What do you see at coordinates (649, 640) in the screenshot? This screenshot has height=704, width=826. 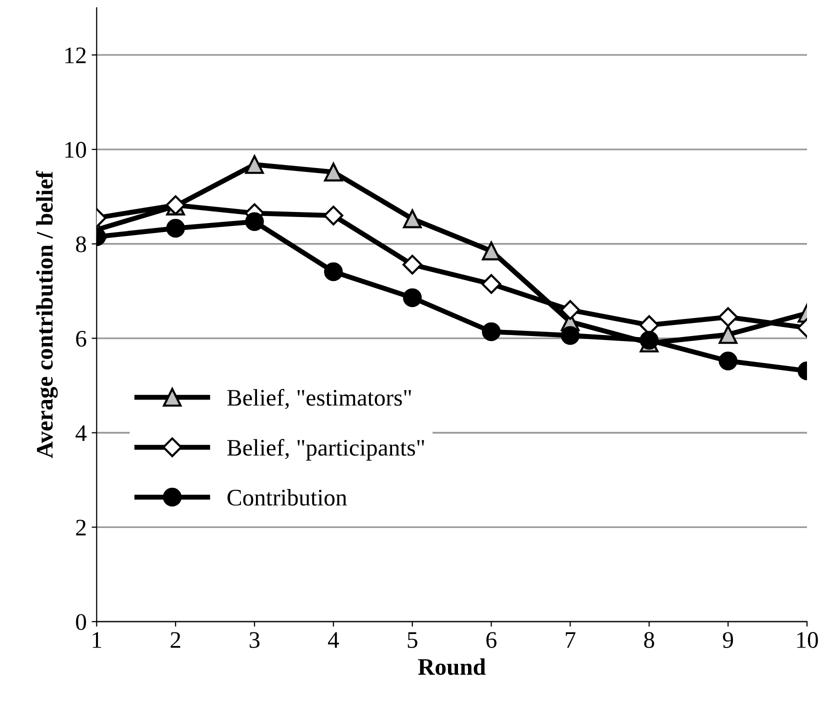 I see `x-tick-label: 8` at bounding box center [649, 640].